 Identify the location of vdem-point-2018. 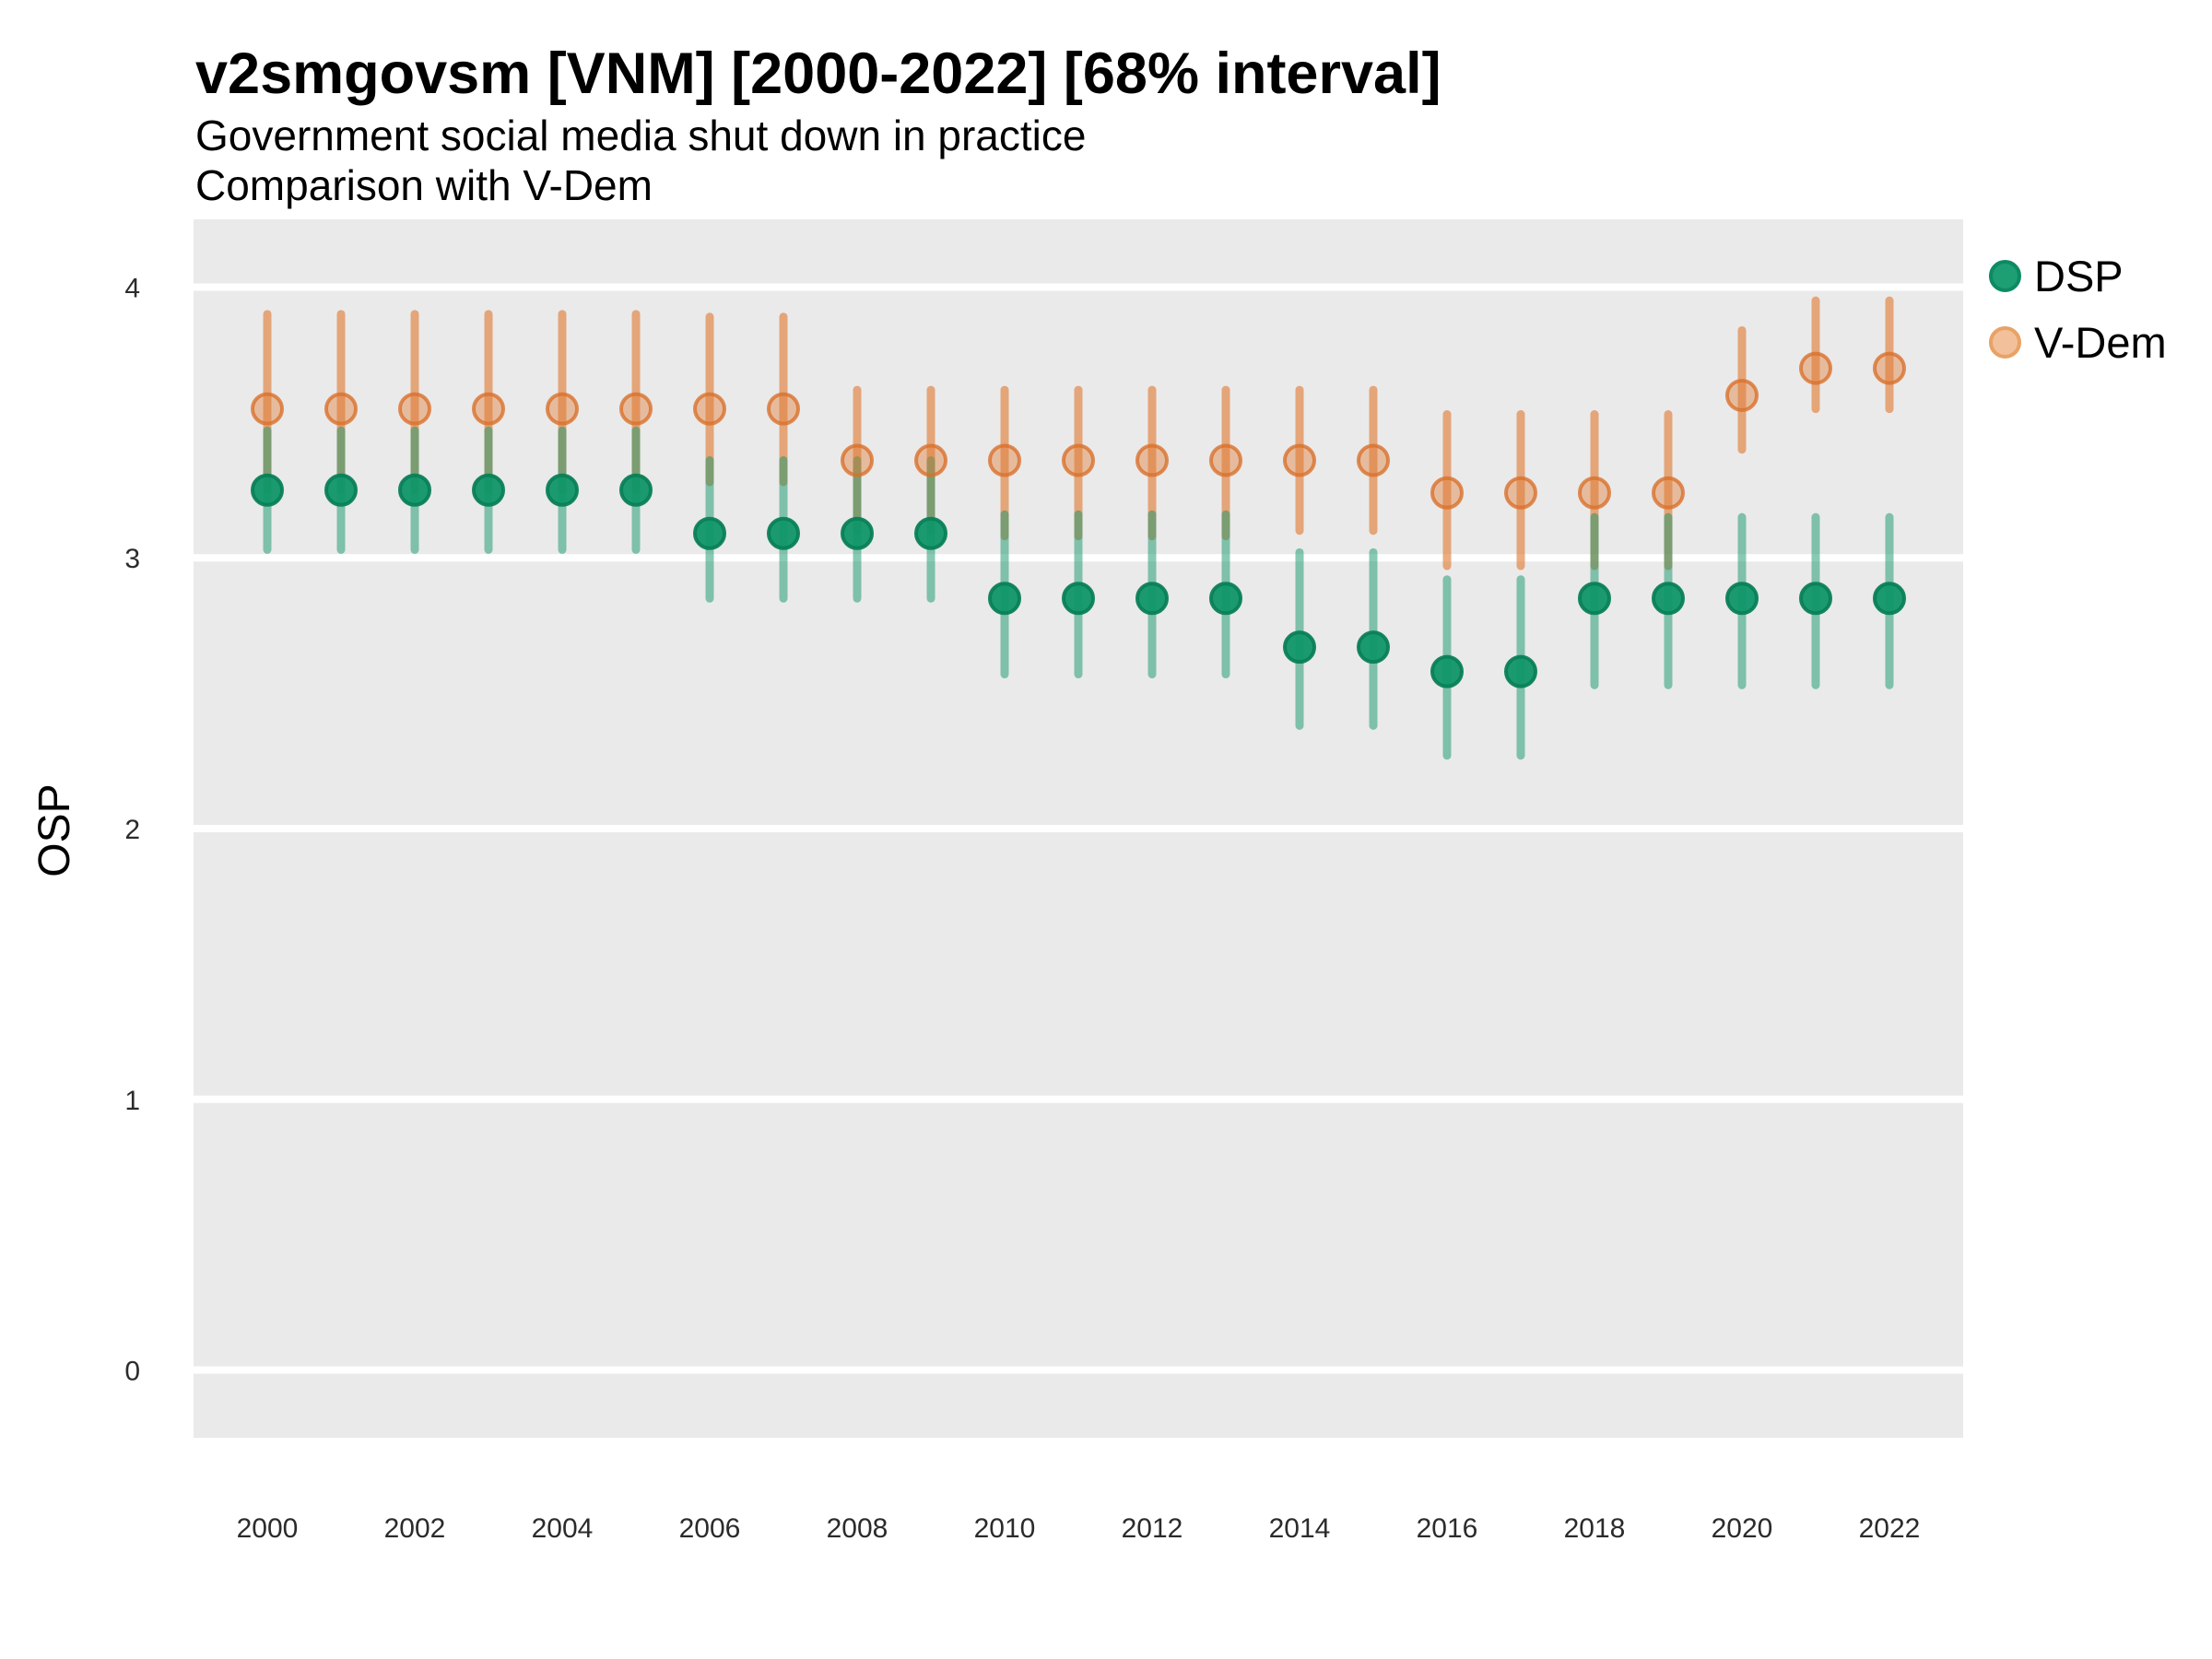
(1594, 493).